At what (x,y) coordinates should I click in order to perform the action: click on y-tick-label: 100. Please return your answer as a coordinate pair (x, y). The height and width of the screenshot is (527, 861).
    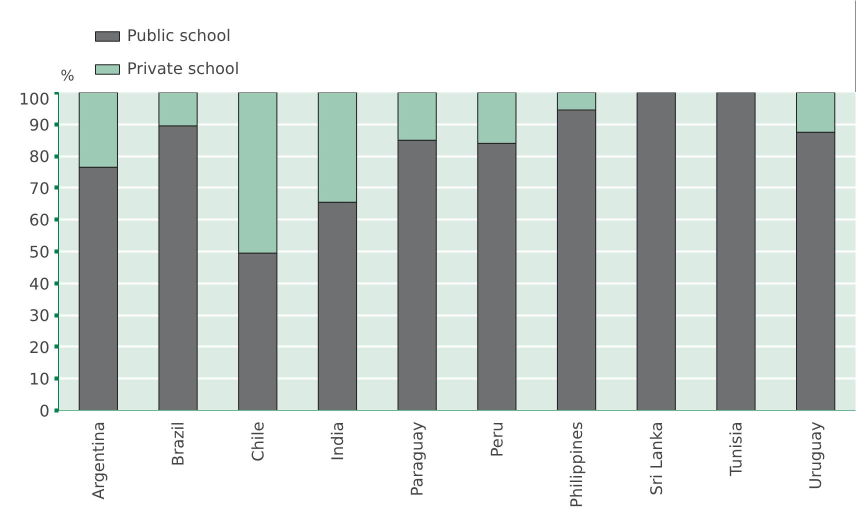
    Looking at the image, I should click on (34, 99).